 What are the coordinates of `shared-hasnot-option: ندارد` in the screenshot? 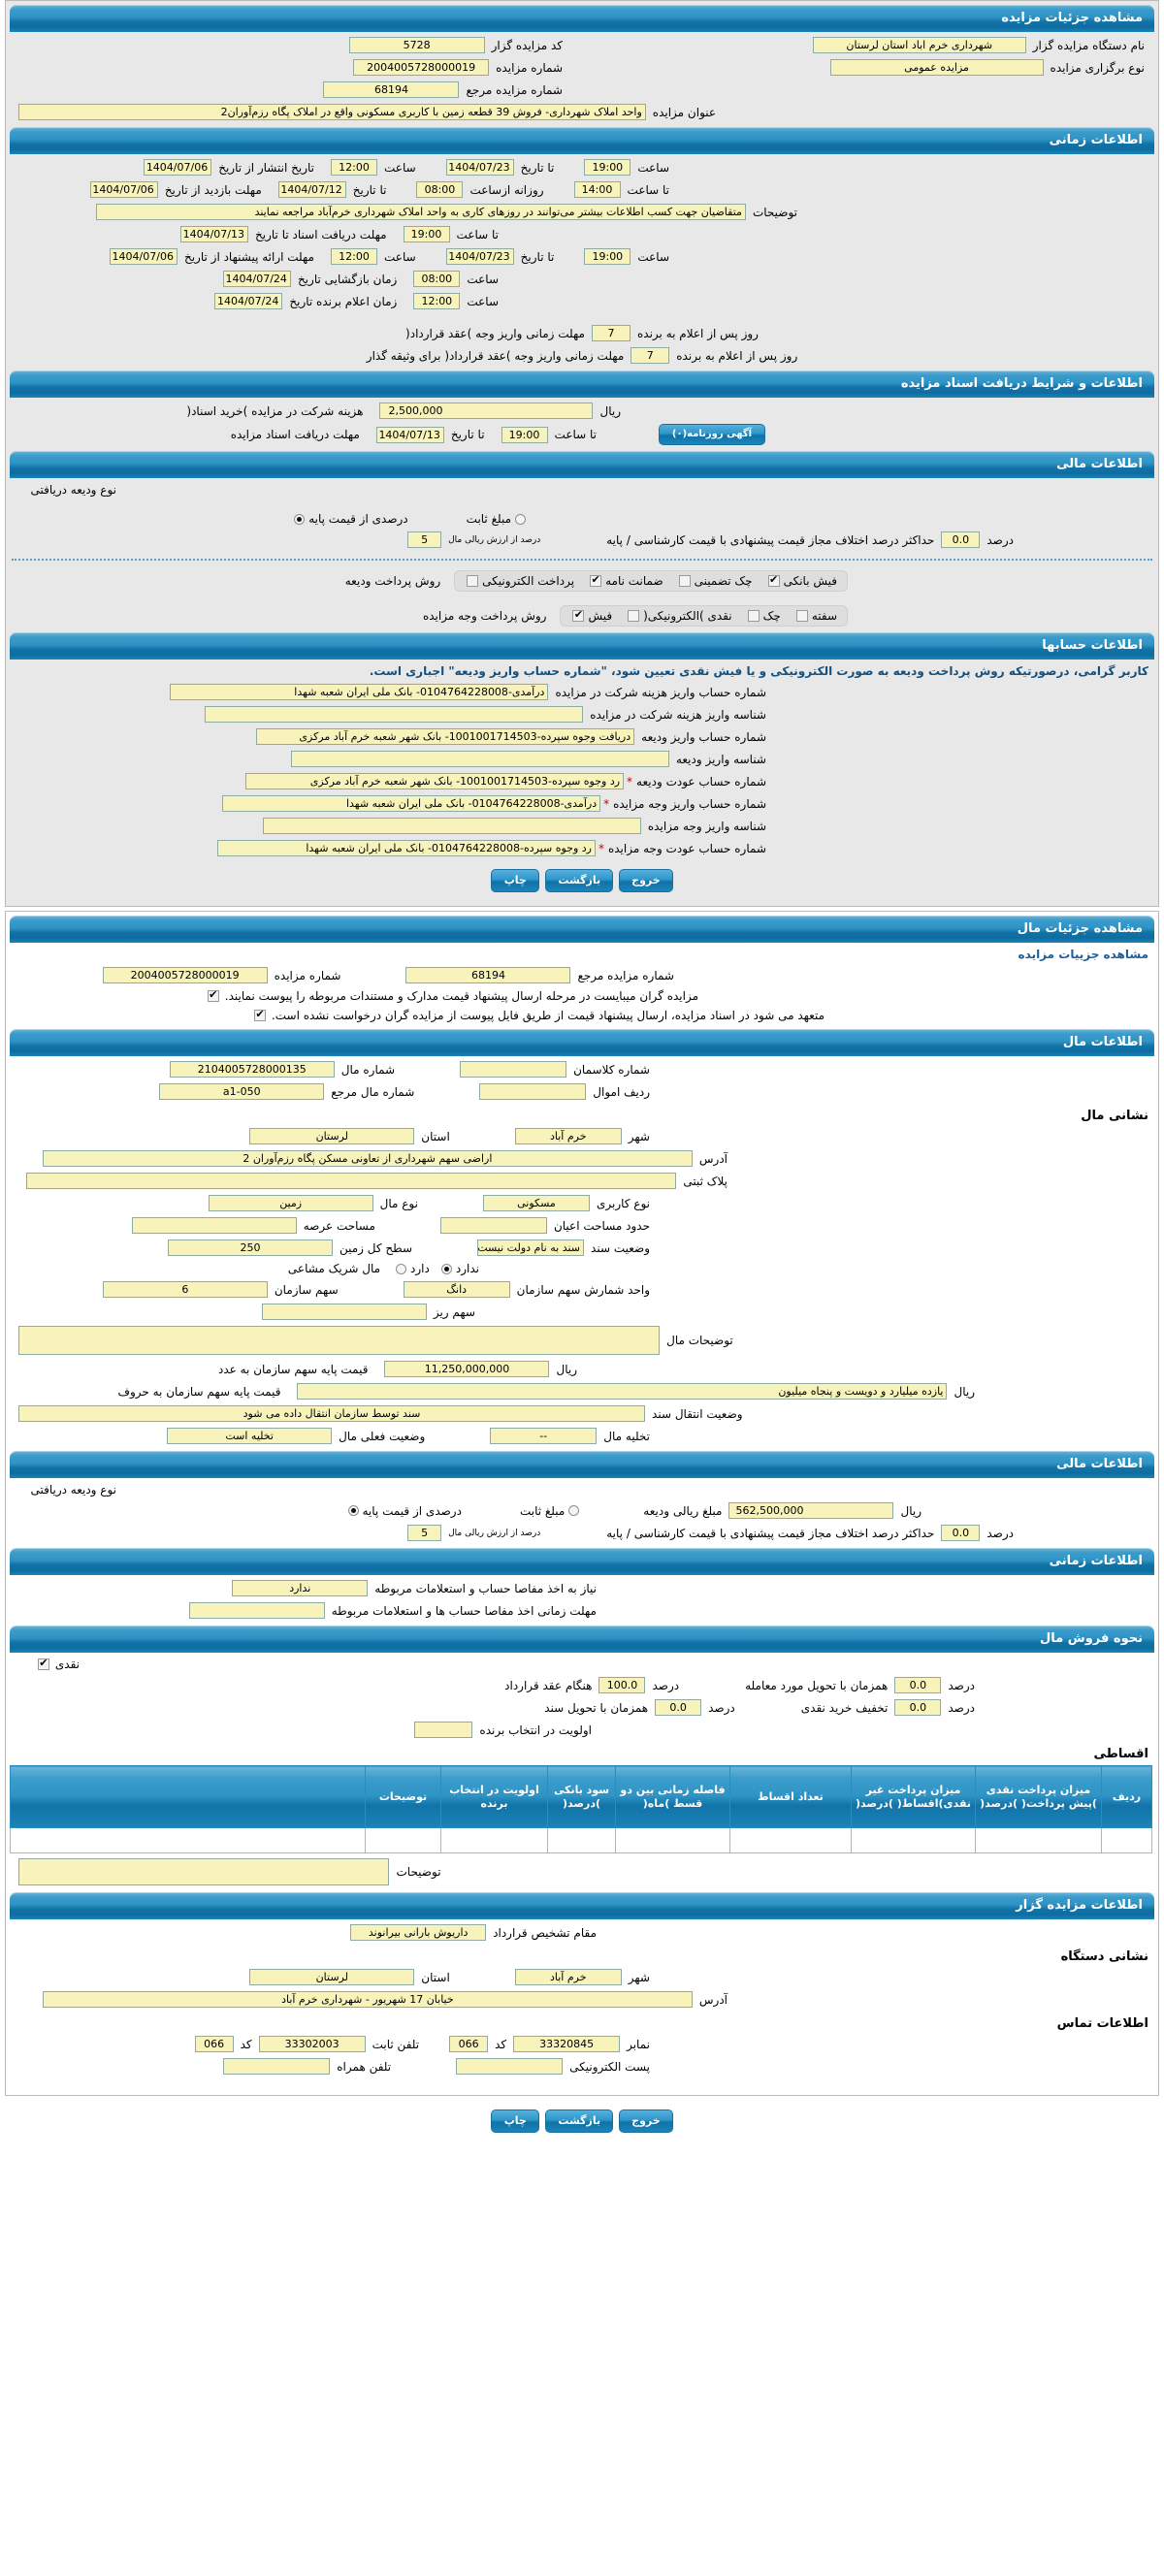 It's located at (459, 1268).